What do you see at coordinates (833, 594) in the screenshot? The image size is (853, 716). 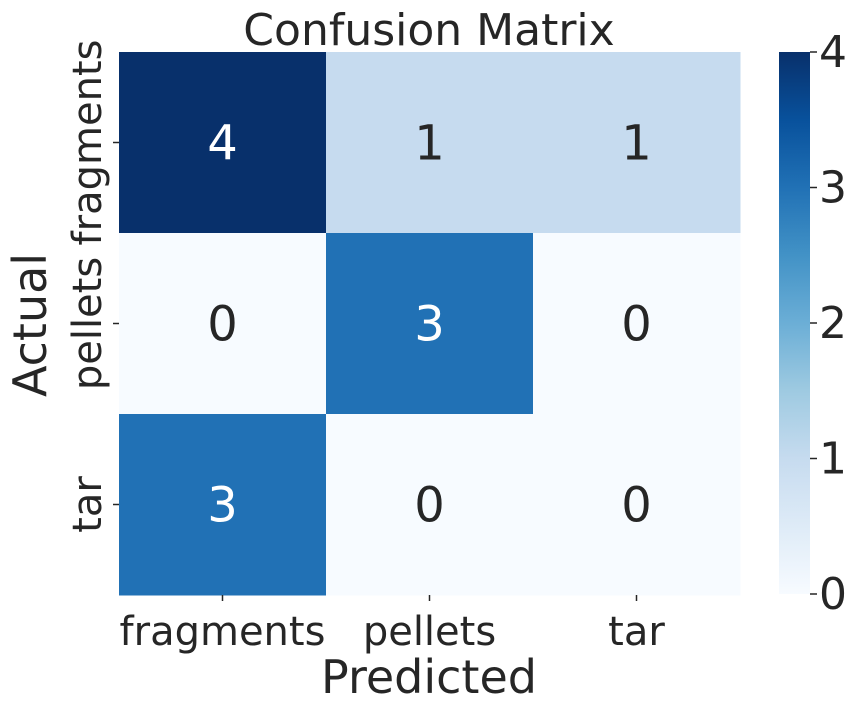 I see `colorbar-tick-label: 0` at bounding box center [833, 594].